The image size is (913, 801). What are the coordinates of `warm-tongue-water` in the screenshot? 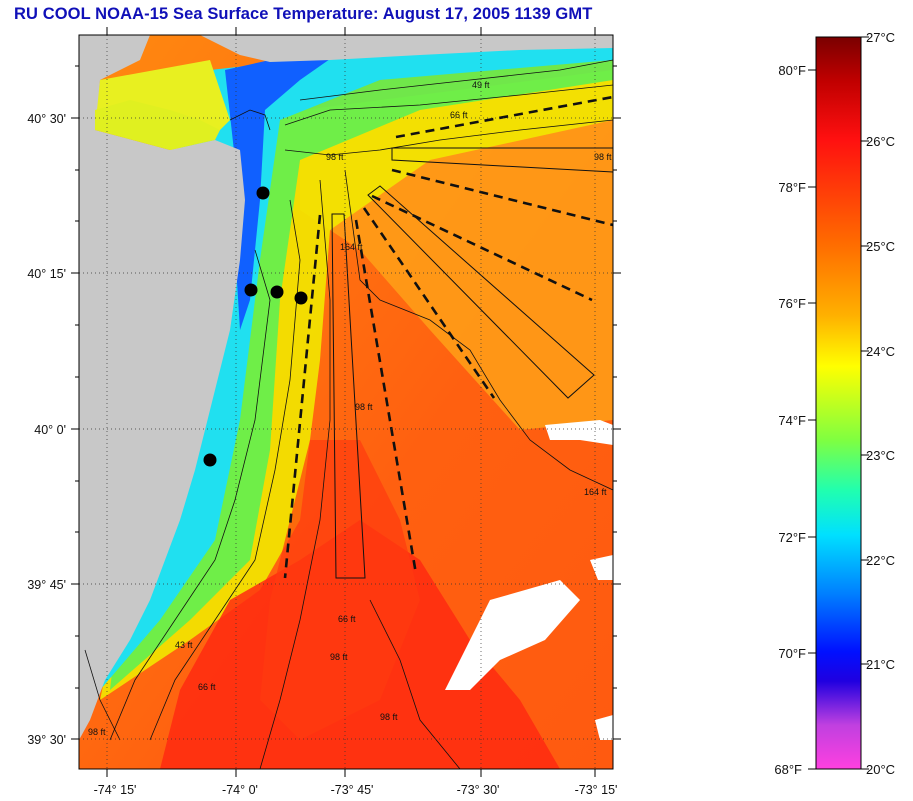 It's located at (340, 590).